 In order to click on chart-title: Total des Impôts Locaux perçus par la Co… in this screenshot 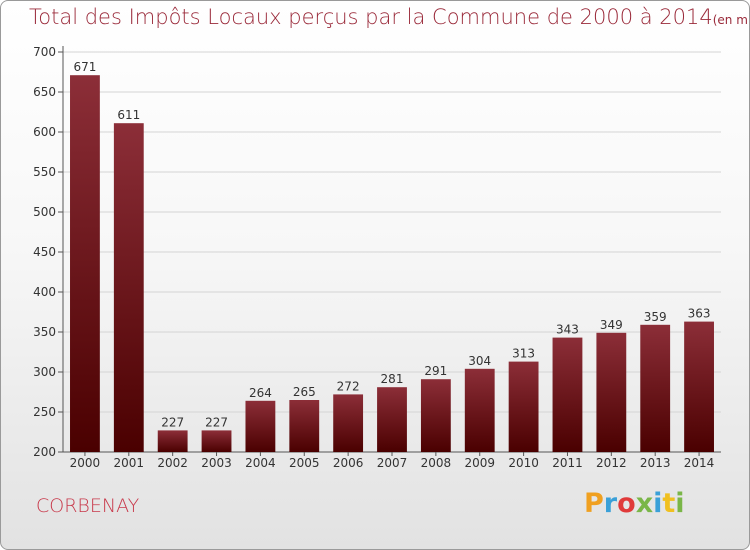, I will do `click(389, 17)`.